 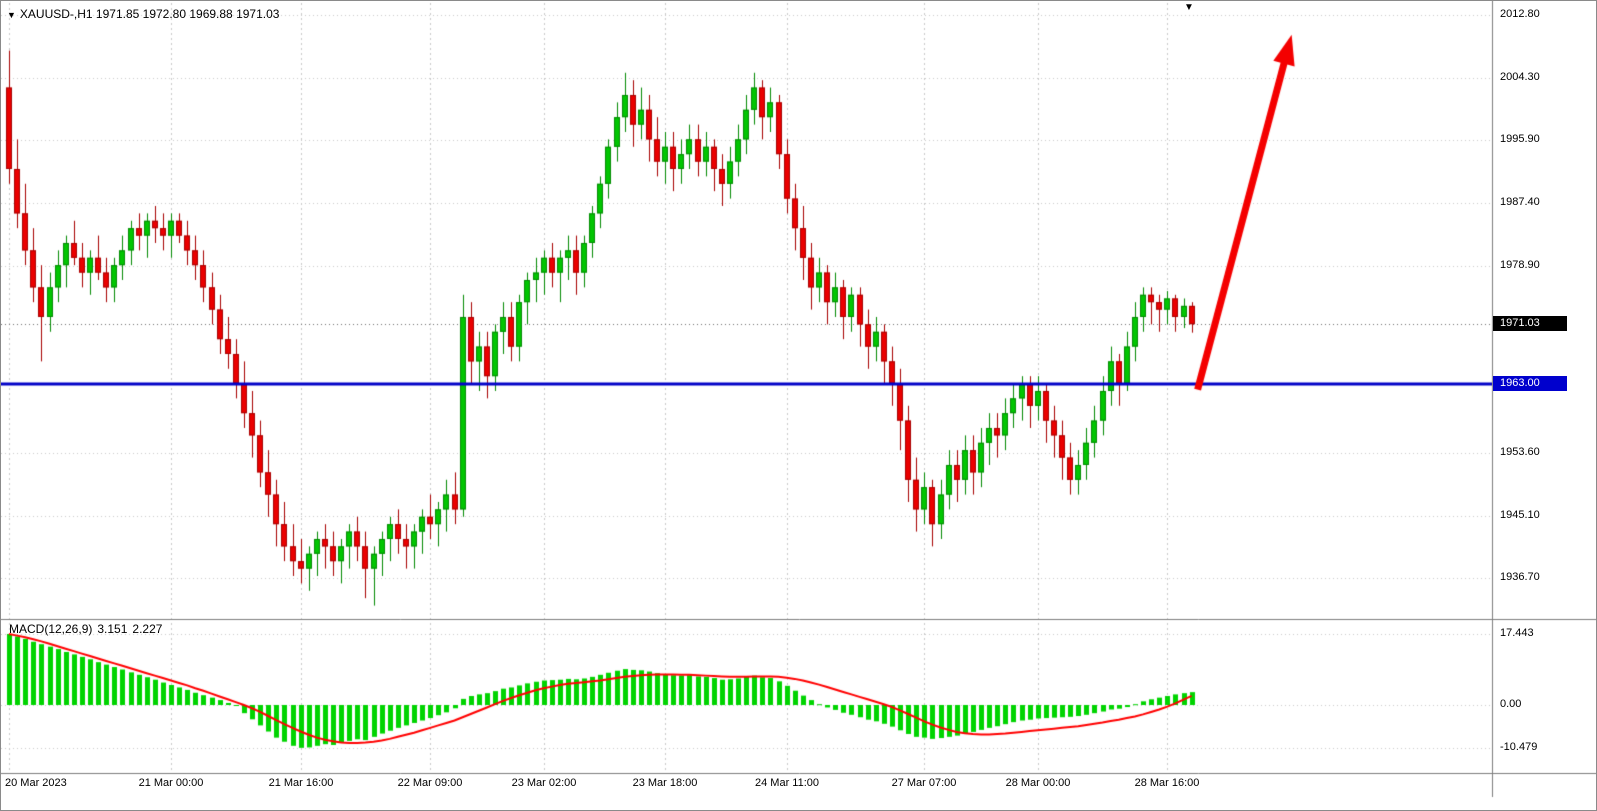 What do you see at coordinates (1189, 7) in the screenshot?
I see `chart-shift-marker-icon: ▼` at bounding box center [1189, 7].